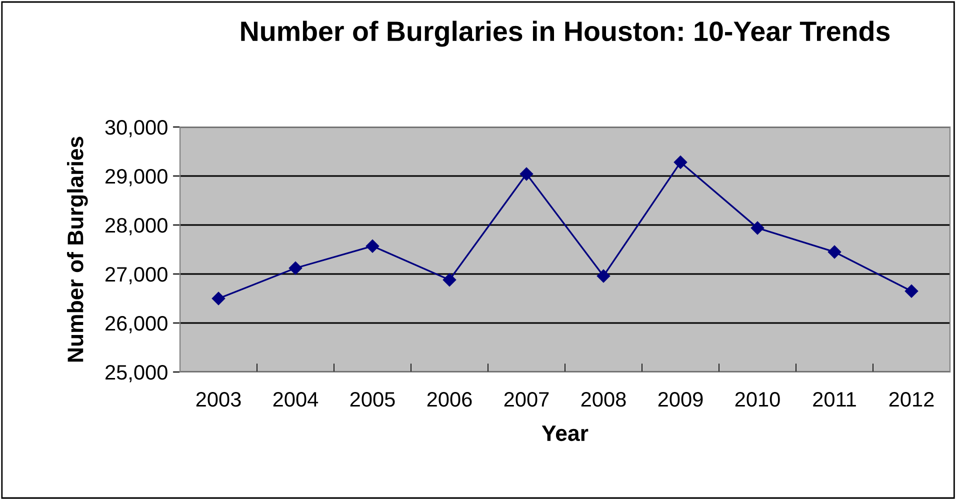  Describe the element at coordinates (526, 399) in the screenshot. I see `x-tick-label: 2007` at that location.